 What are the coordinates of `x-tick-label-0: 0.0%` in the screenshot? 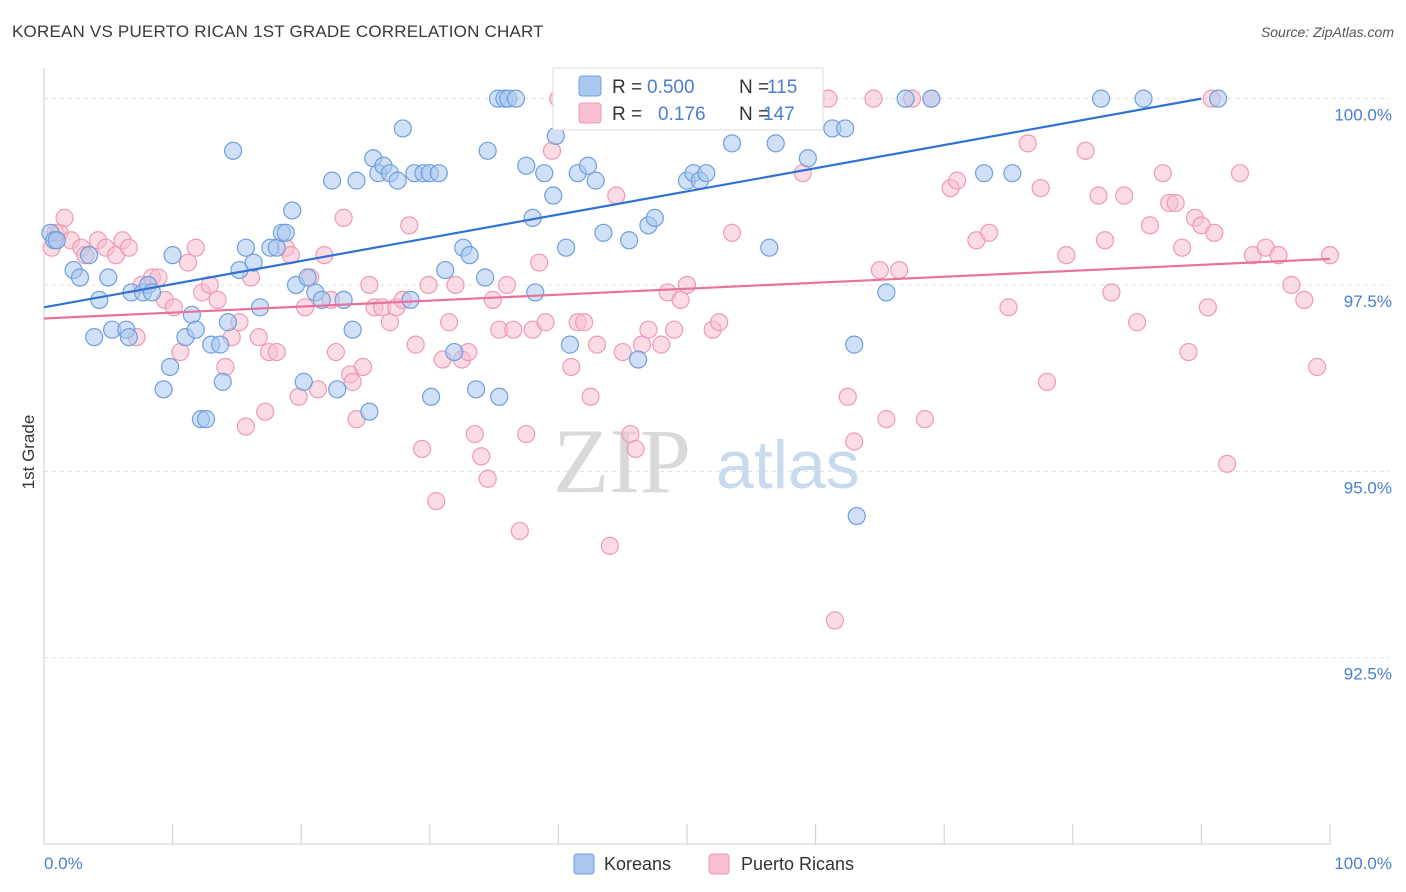 It's located at (63, 863).